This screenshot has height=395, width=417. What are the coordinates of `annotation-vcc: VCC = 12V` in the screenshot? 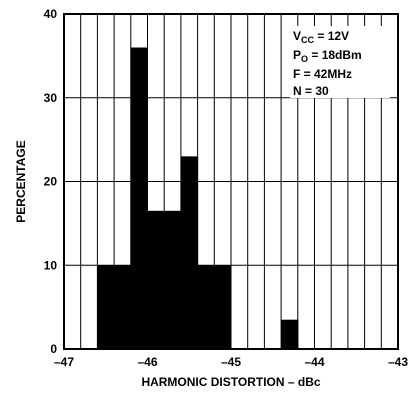 It's located at (321, 37).